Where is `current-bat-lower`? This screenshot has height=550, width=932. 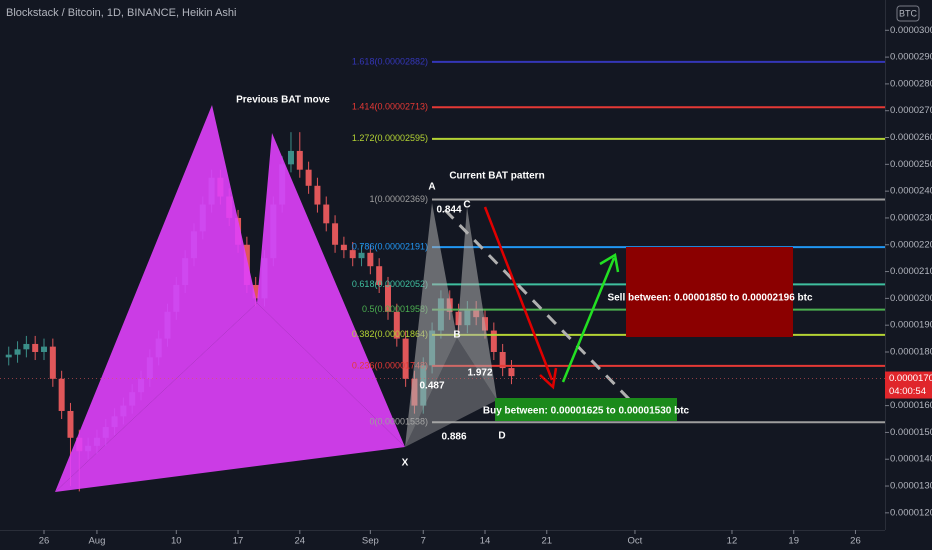
current-bat-lower is located at coordinates (451, 392).